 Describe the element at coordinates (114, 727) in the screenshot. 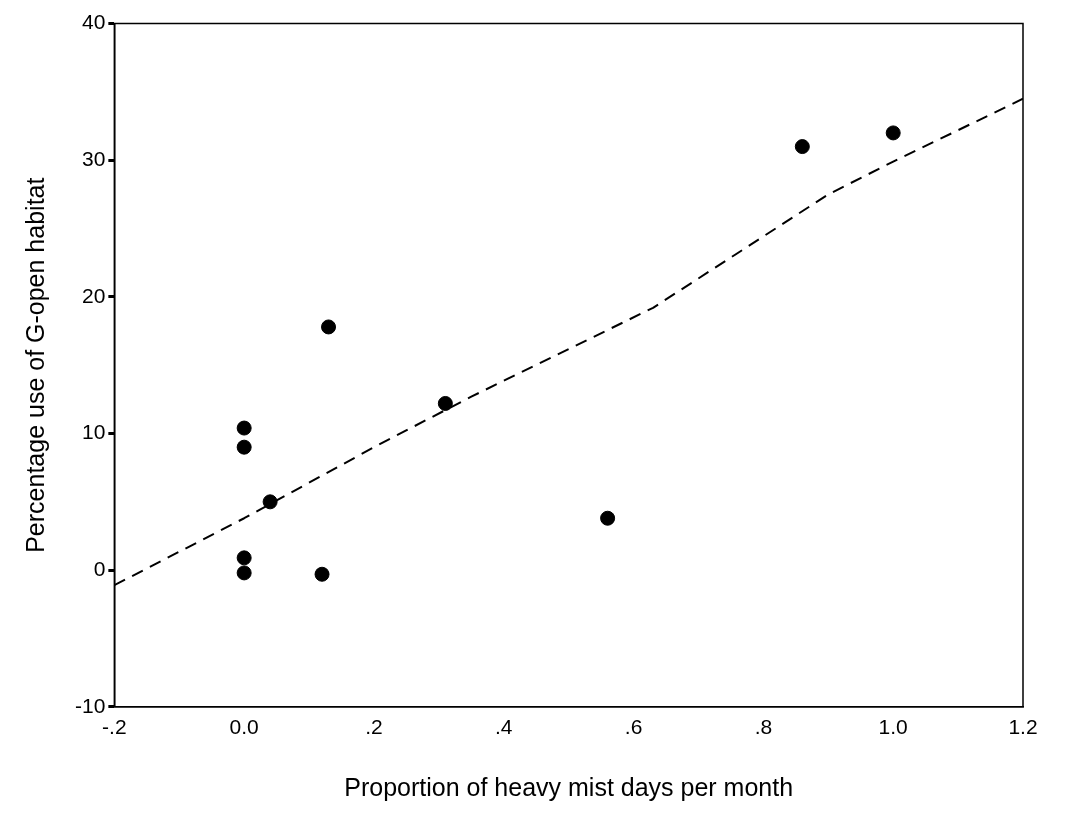

I see `x-tick-label: -.2` at that location.